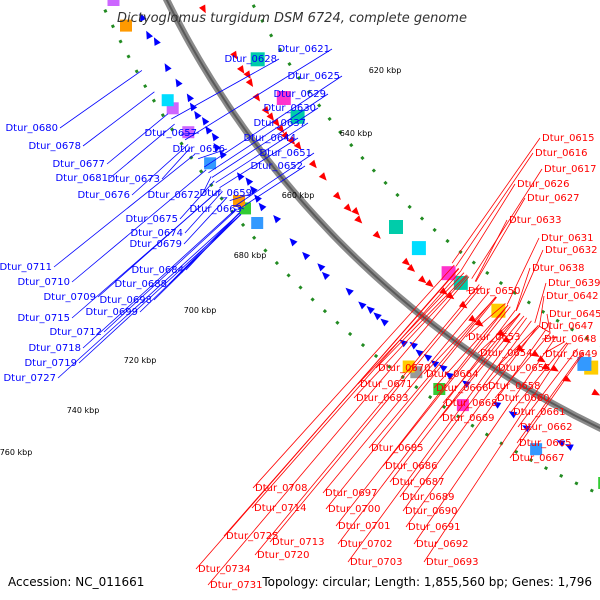 The height and width of the screenshot is (600, 600). What do you see at coordinates (303, 49) in the screenshot?
I see `left-gene-label: Dtur_0621` at bounding box center [303, 49].